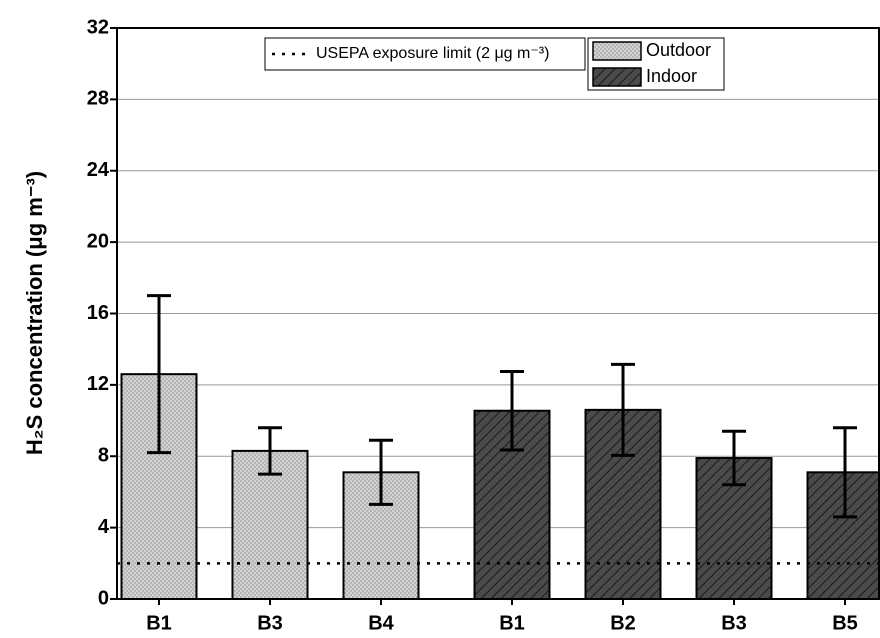 The height and width of the screenshot is (638, 880). I want to click on legend-label: Indoor, so click(671, 76).